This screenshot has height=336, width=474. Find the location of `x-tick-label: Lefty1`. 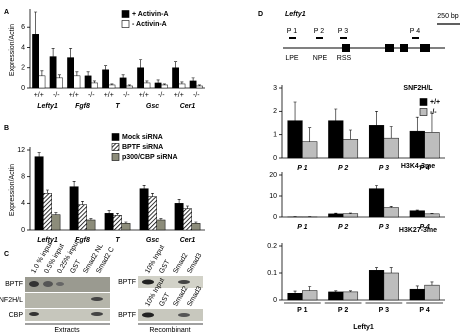

x-tick-label: Lefty1 is located at coordinates (47, 240).